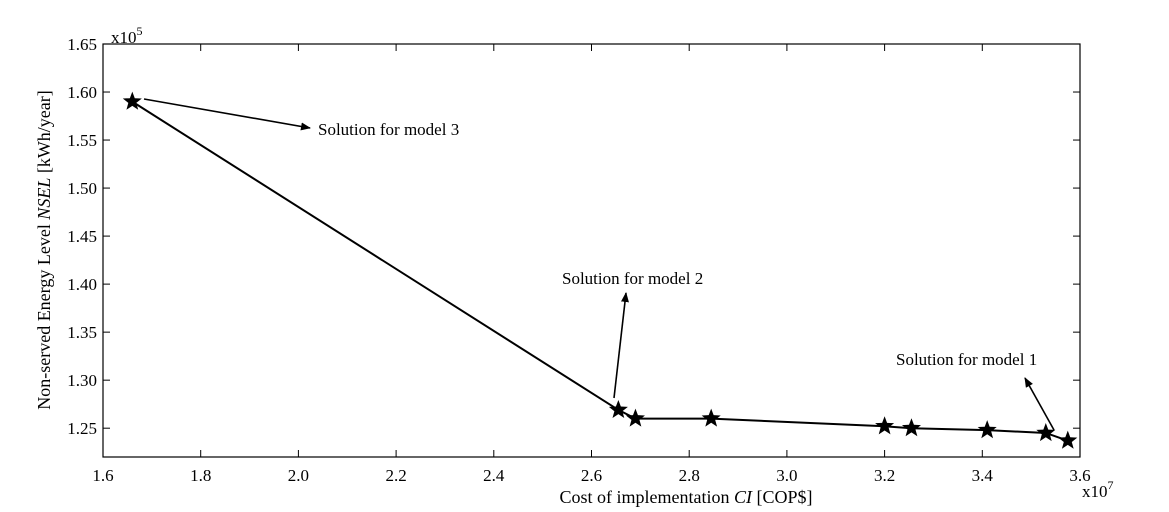 Image resolution: width=1169 pixels, height=512 pixels. What do you see at coordinates (591, 475) in the screenshot?
I see `x-tick-label: 2.6` at bounding box center [591, 475].